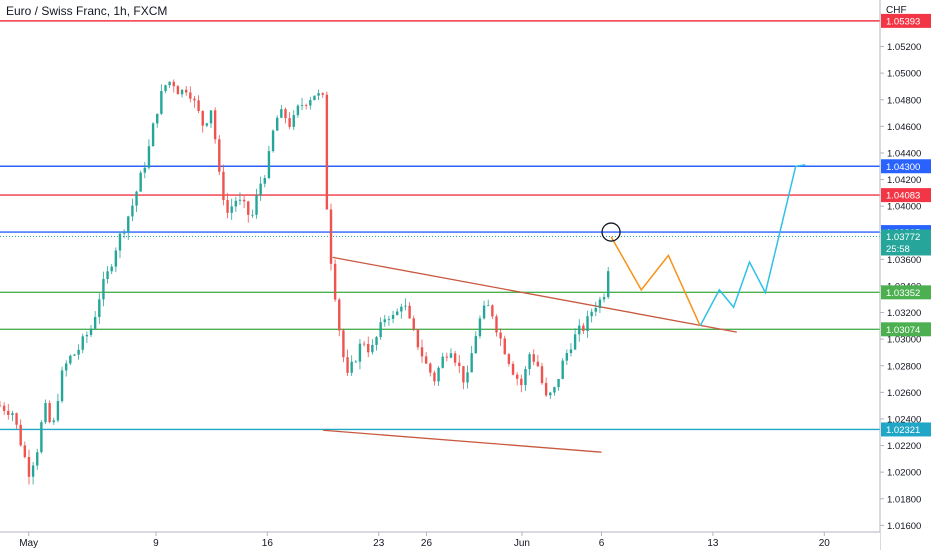  I want to click on time-tick-label: 20, so click(825, 543).